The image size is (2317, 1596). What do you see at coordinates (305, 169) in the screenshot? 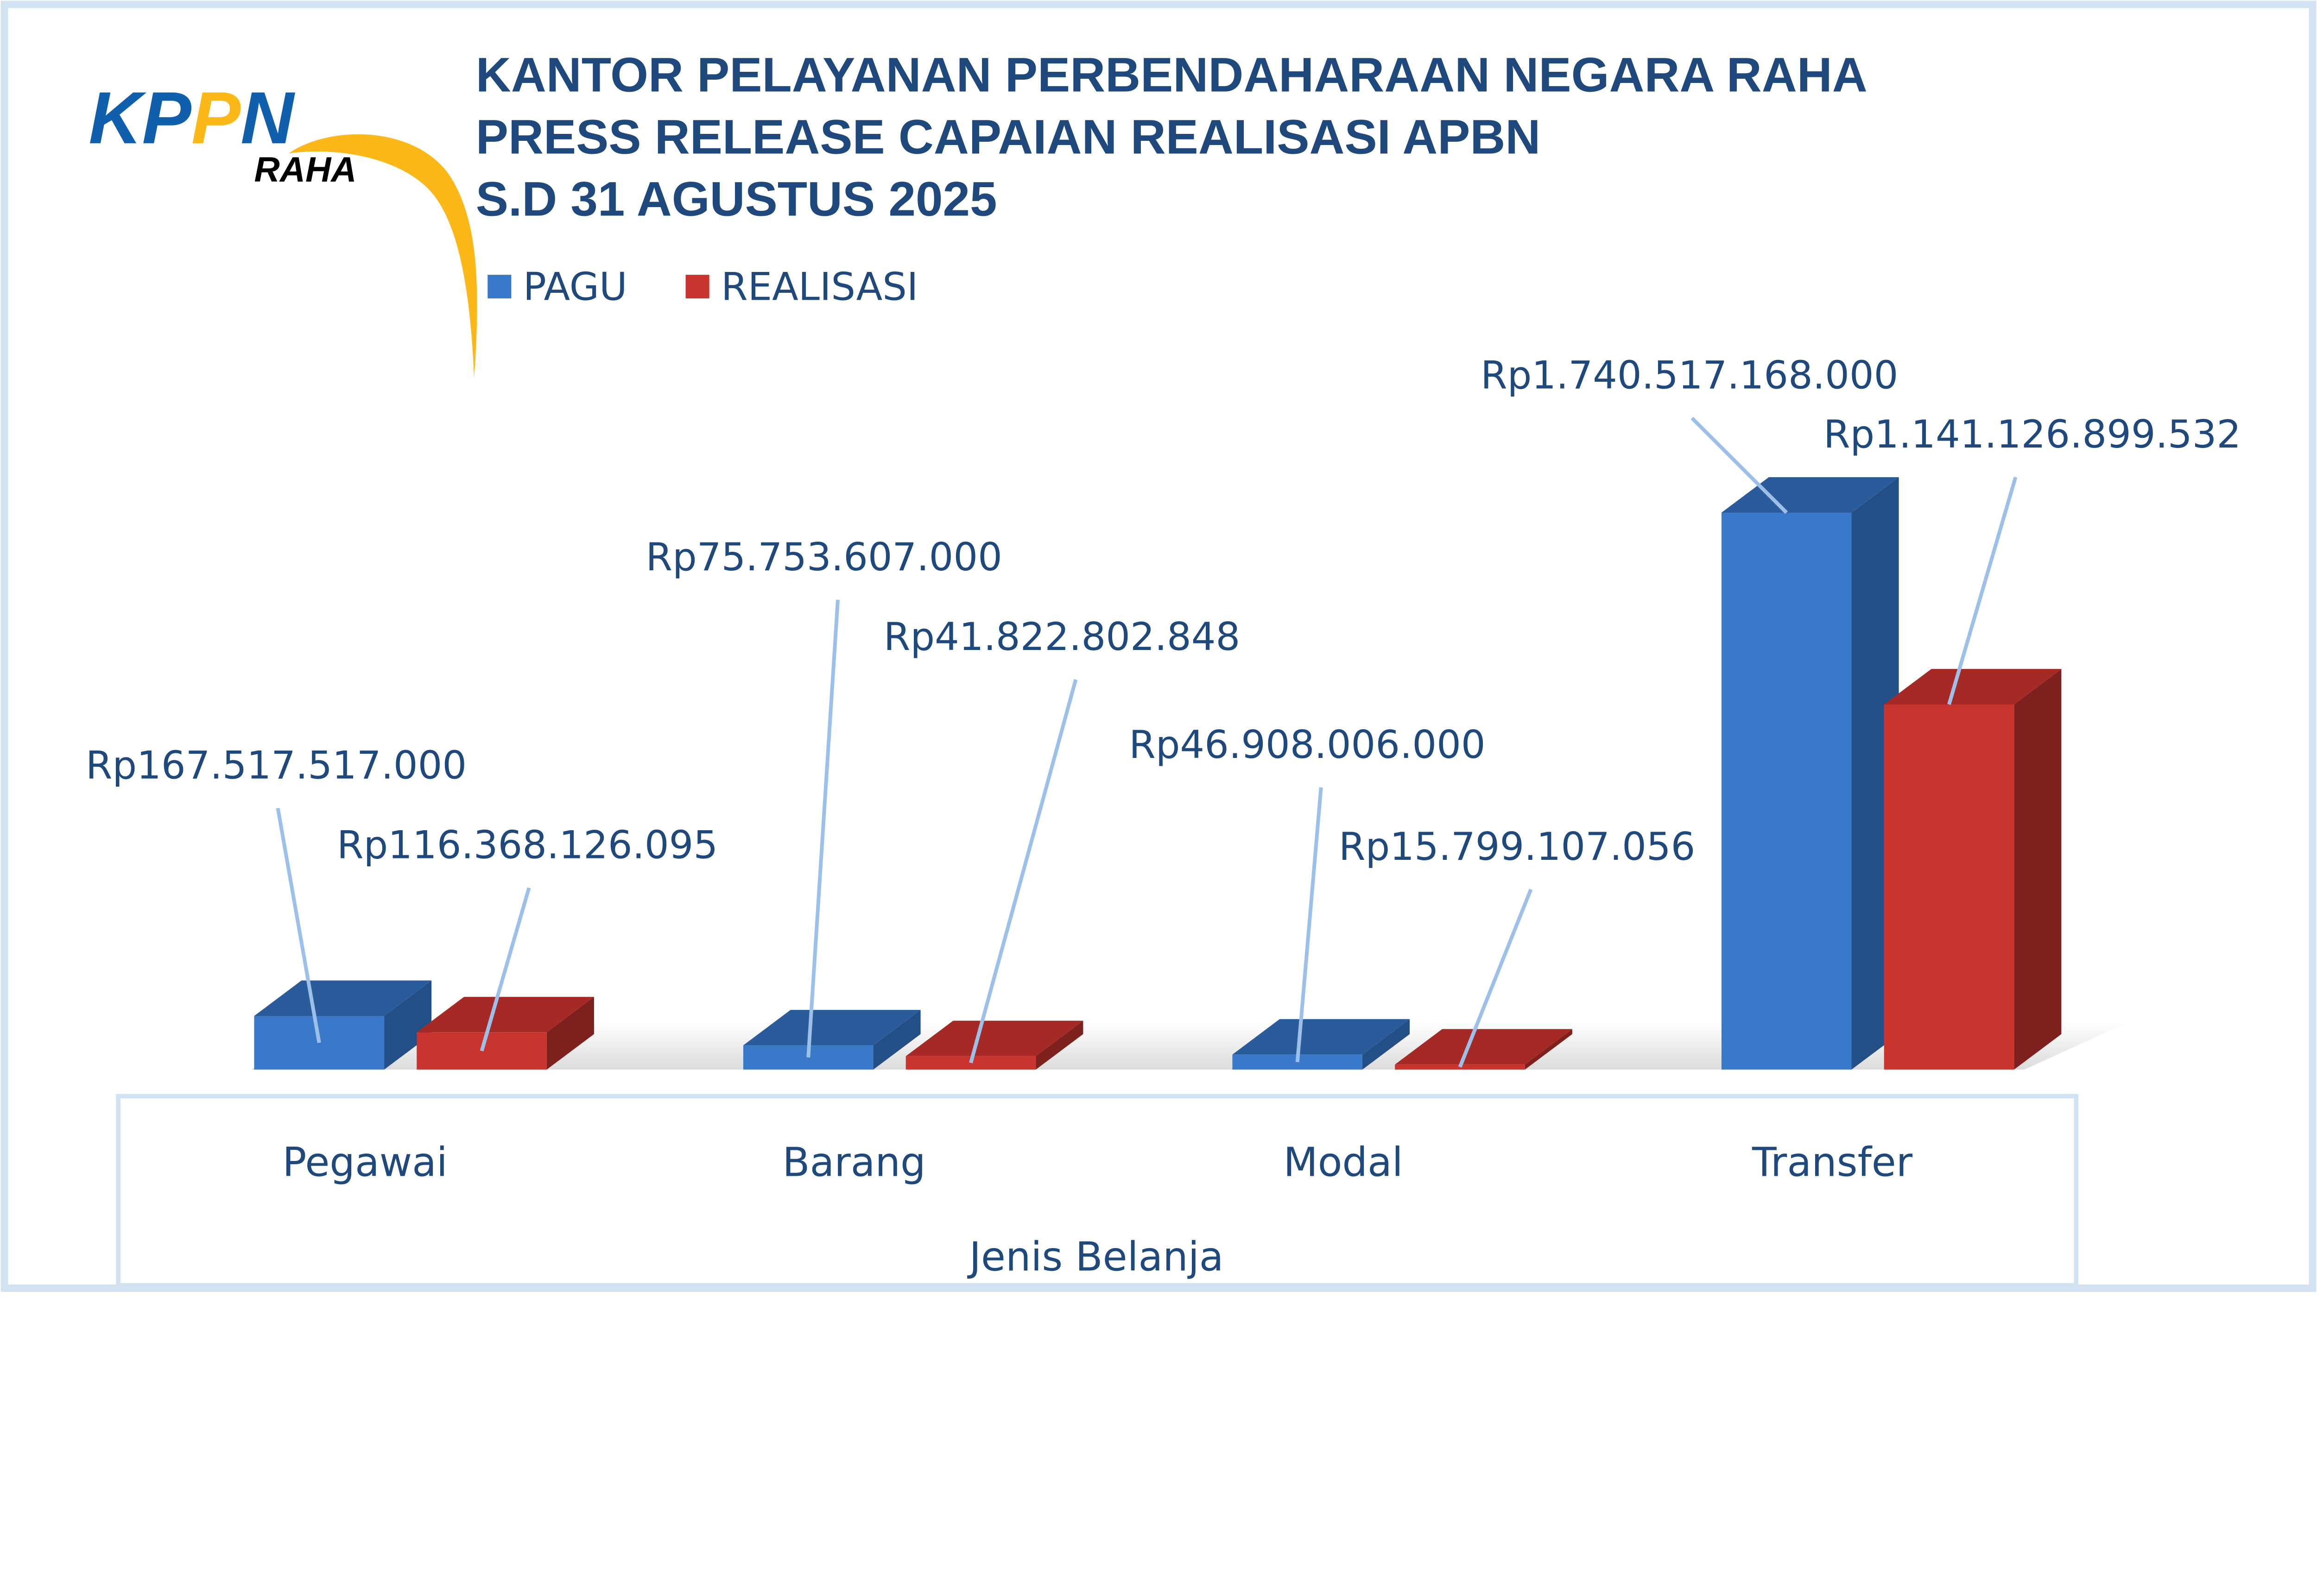
I see `logo-sub: RAHA` at bounding box center [305, 169].